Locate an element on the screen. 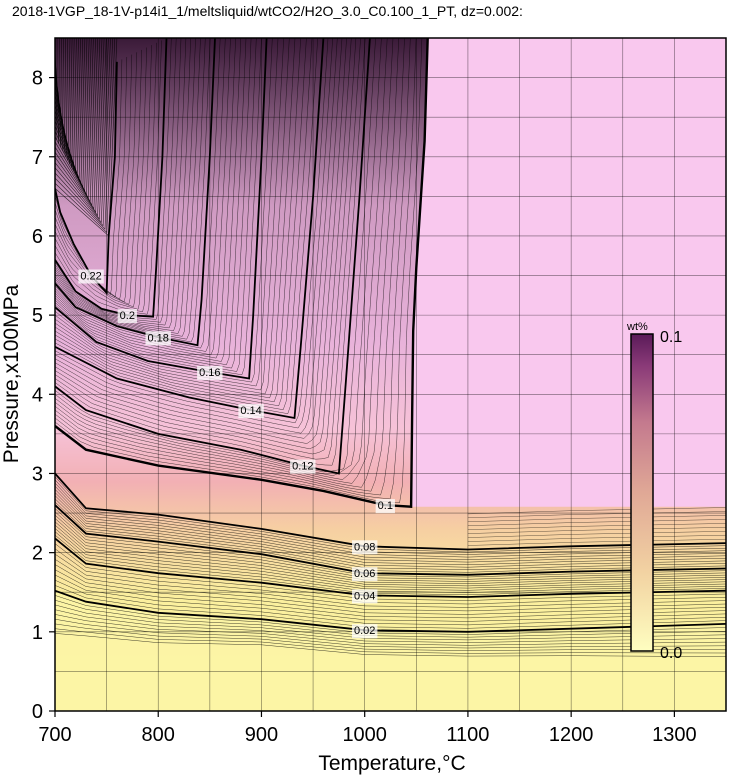 The width and height of the screenshot is (734, 776). contour-label: 0.1 is located at coordinates (385, 506).